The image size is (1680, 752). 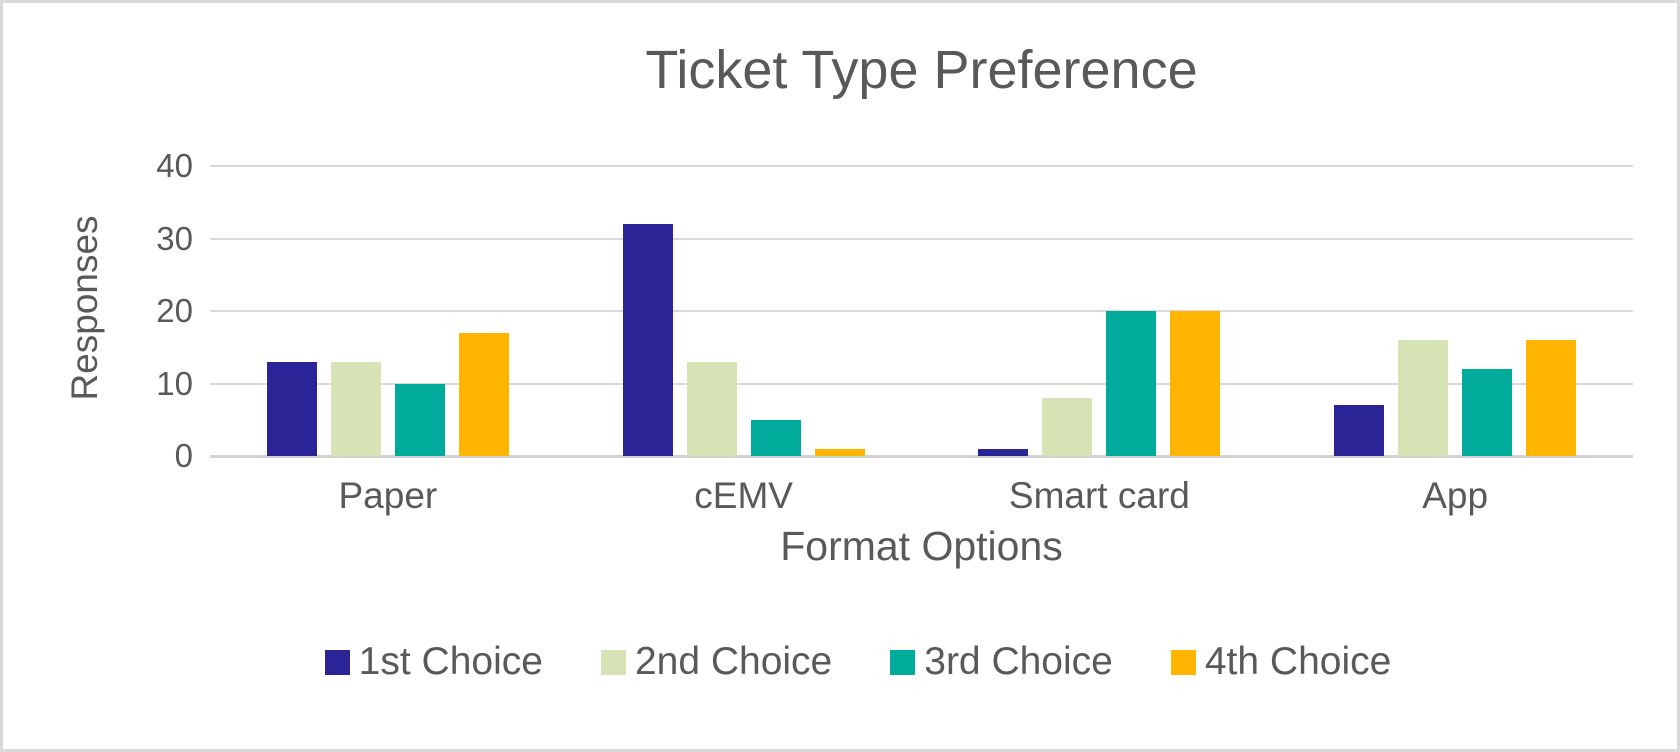 I want to click on category-label-app: App, so click(x=1455, y=495).